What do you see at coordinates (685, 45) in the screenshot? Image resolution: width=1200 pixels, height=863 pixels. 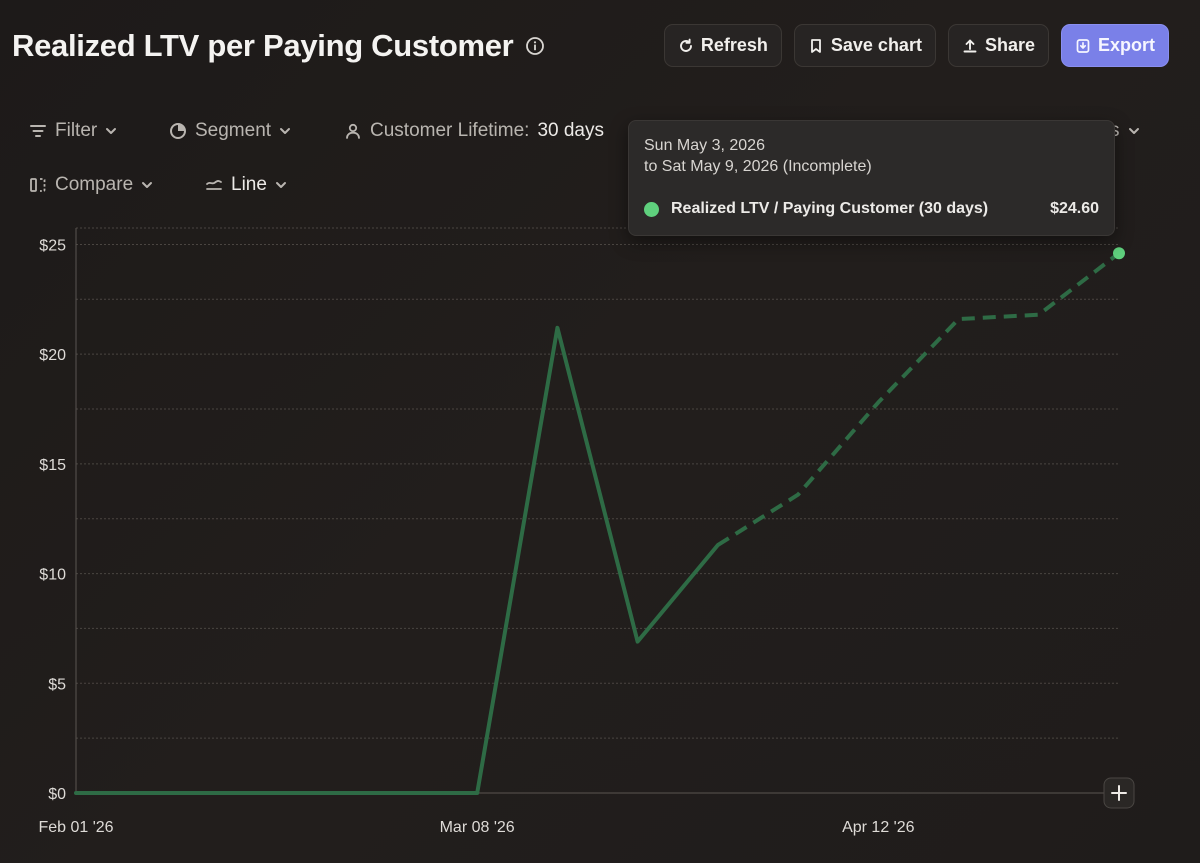 I see `refresh-icon` at bounding box center [685, 45].